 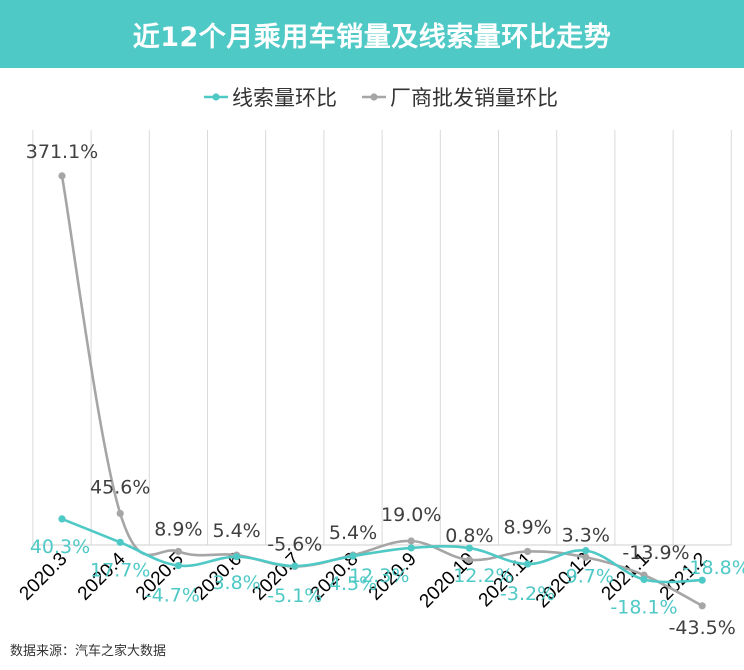 What do you see at coordinates (590, 577) in the screenshot?
I see `data-label-leads: 9.7%` at bounding box center [590, 577].